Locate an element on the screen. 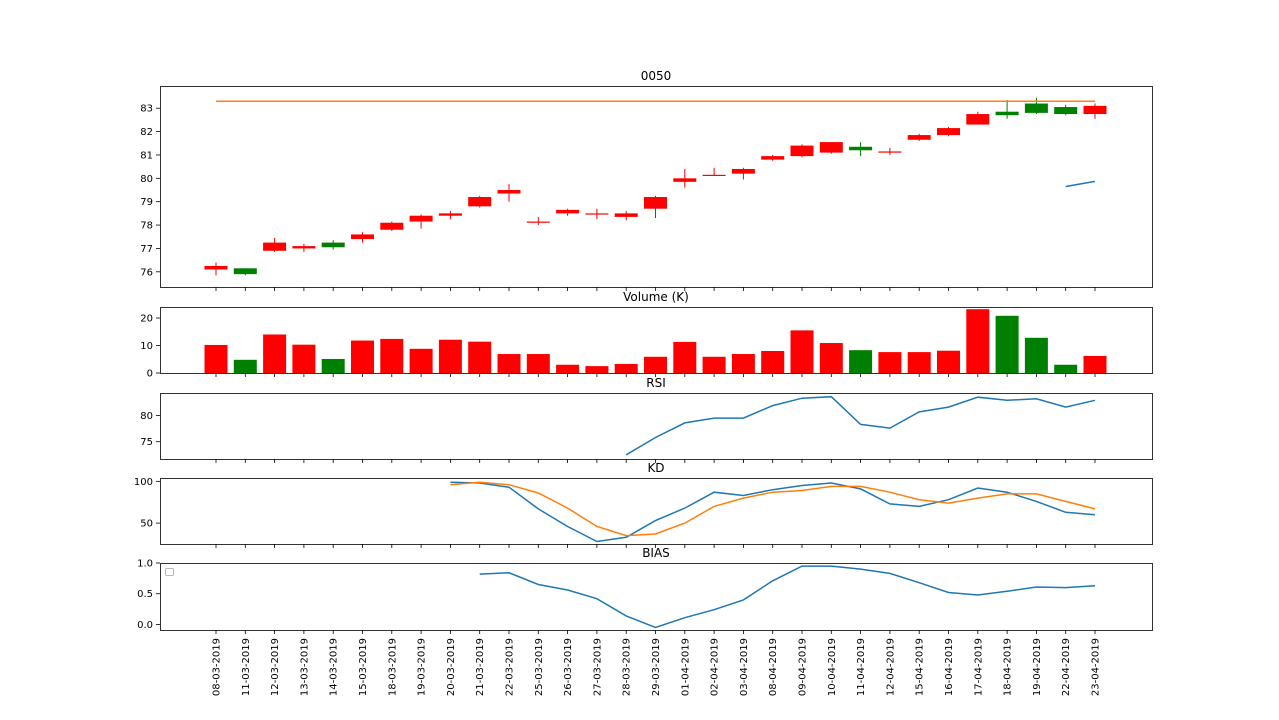  price-title: 0050 is located at coordinates (656, 76).